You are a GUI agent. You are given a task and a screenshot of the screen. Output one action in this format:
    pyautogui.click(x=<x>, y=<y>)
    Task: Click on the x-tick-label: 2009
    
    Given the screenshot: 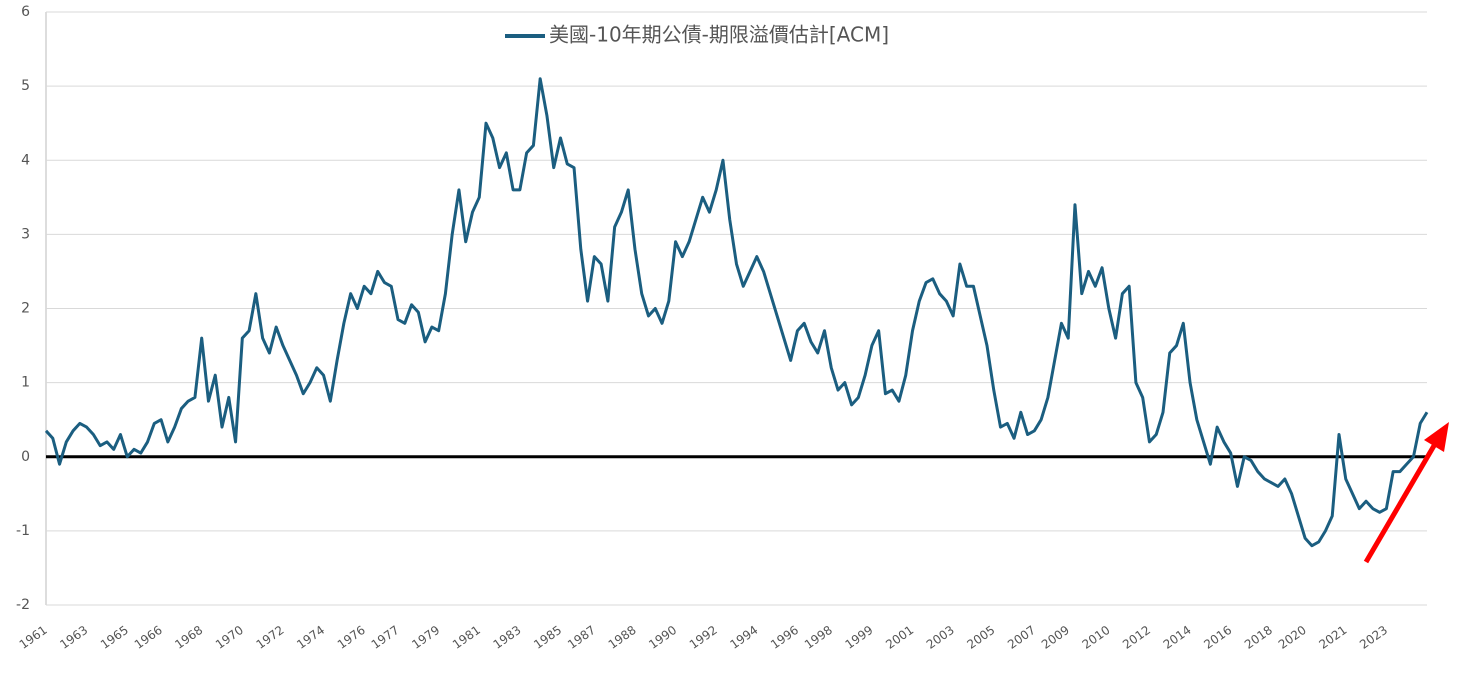 What is the action you would take?
    pyautogui.click(x=1055, y=637)
    